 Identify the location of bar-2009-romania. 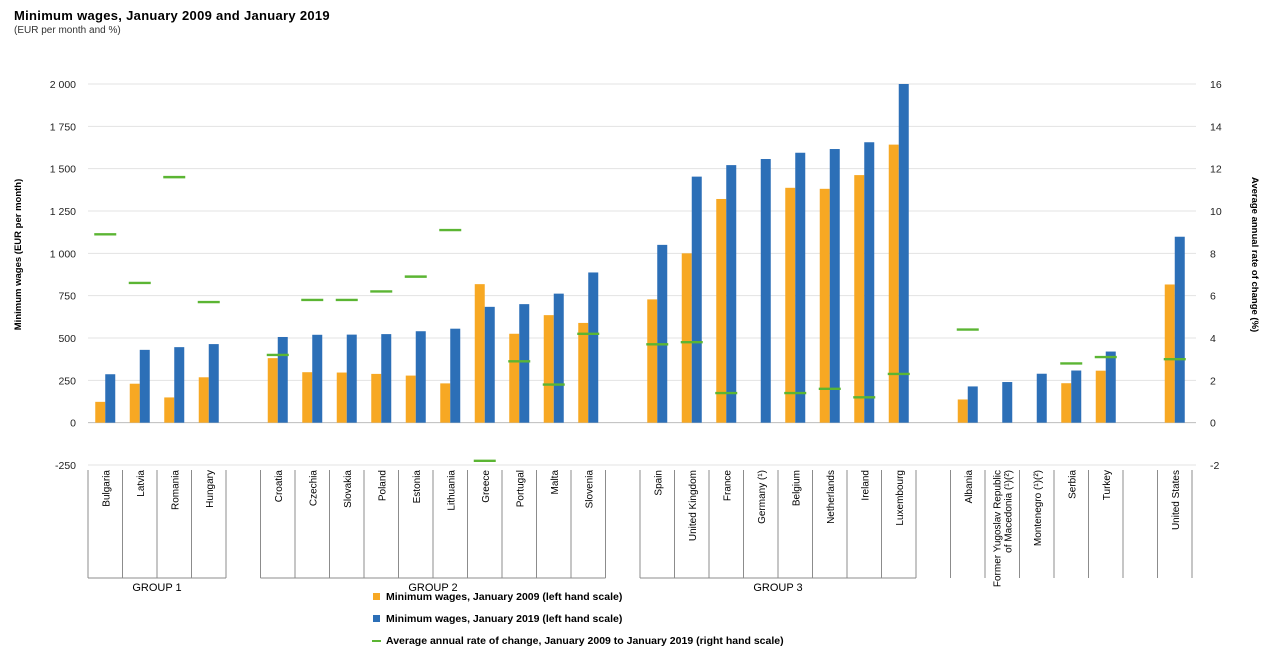
(169, 410).